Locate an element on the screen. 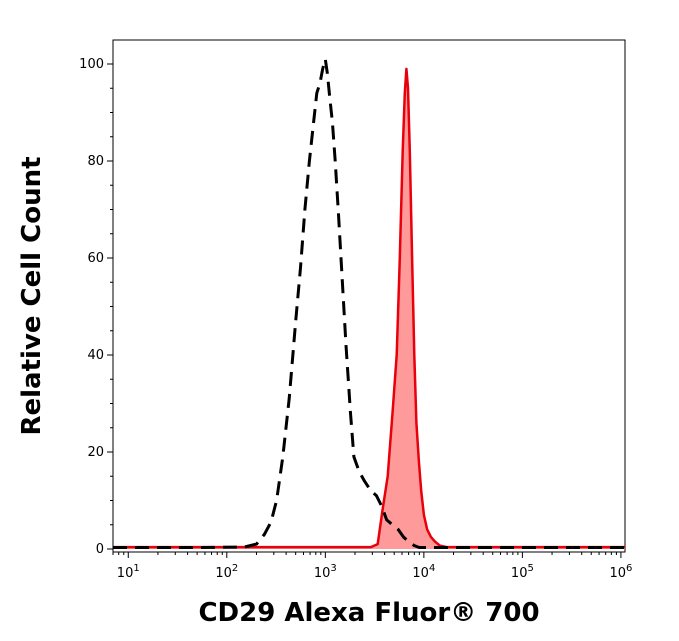 The width and height of the screenshot is (679, 641). y-tick-label: 60 is located at coordinates (95, 258).